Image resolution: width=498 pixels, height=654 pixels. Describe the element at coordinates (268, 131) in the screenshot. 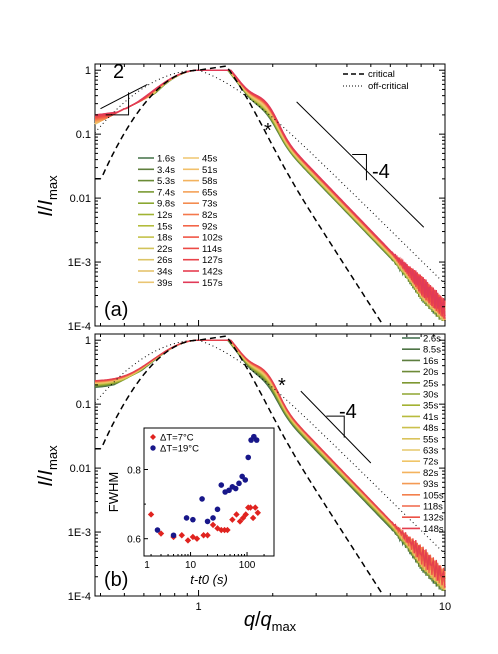

I see `shoulder-star-a: *` at that location.